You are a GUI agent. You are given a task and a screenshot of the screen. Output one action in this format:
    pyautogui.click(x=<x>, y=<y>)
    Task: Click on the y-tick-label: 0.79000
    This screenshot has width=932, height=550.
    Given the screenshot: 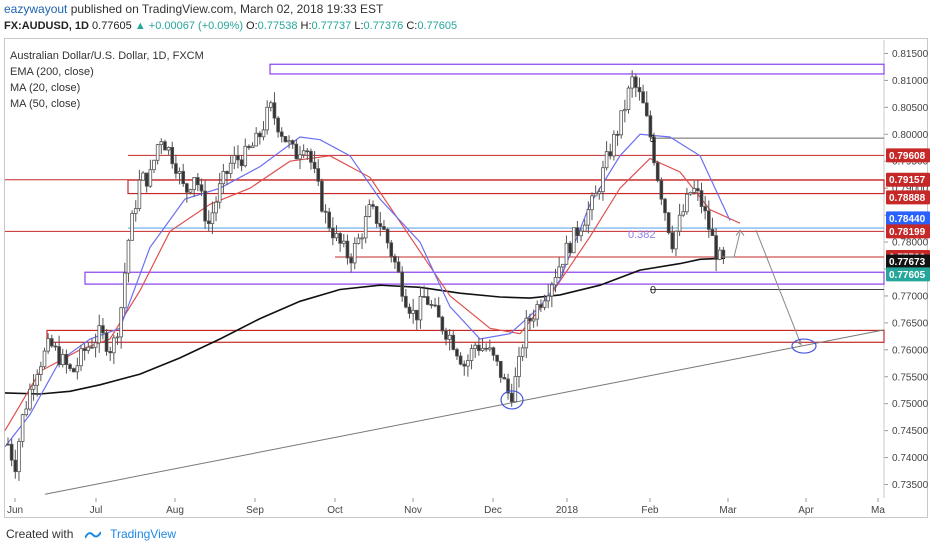 What is the action you would take?
    pyautogui.click(x=910, y=189)
    